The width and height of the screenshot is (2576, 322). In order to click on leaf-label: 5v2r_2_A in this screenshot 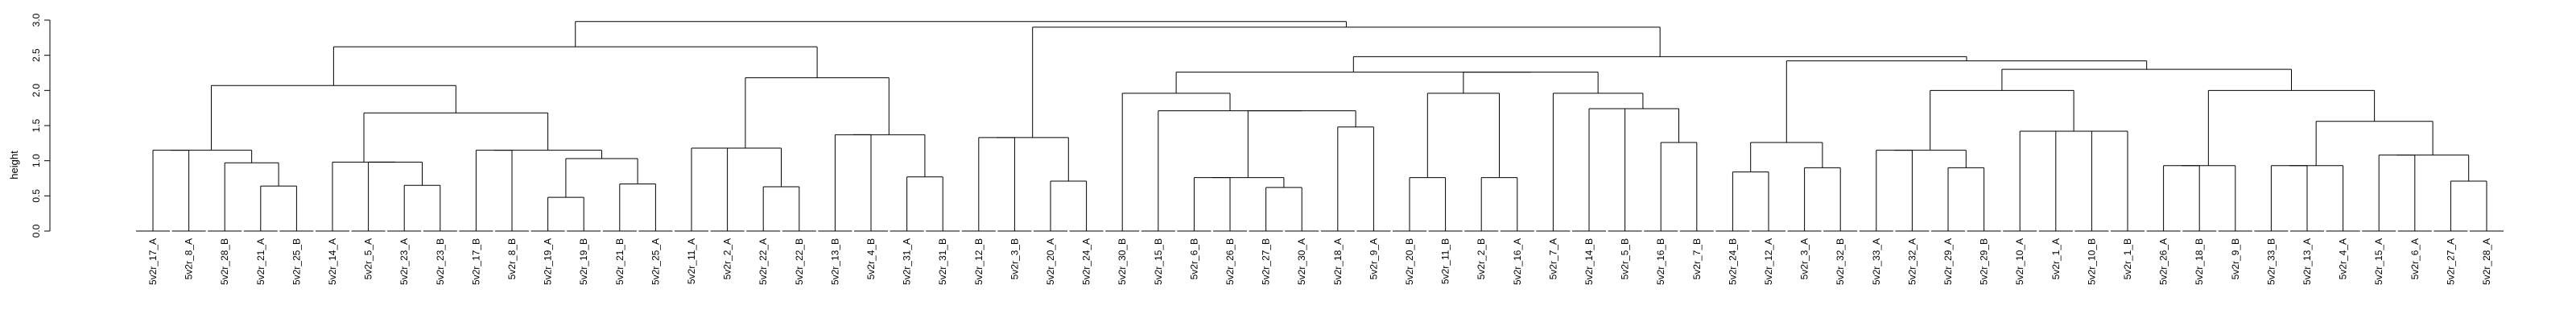, I will do `click(727, 258)`.